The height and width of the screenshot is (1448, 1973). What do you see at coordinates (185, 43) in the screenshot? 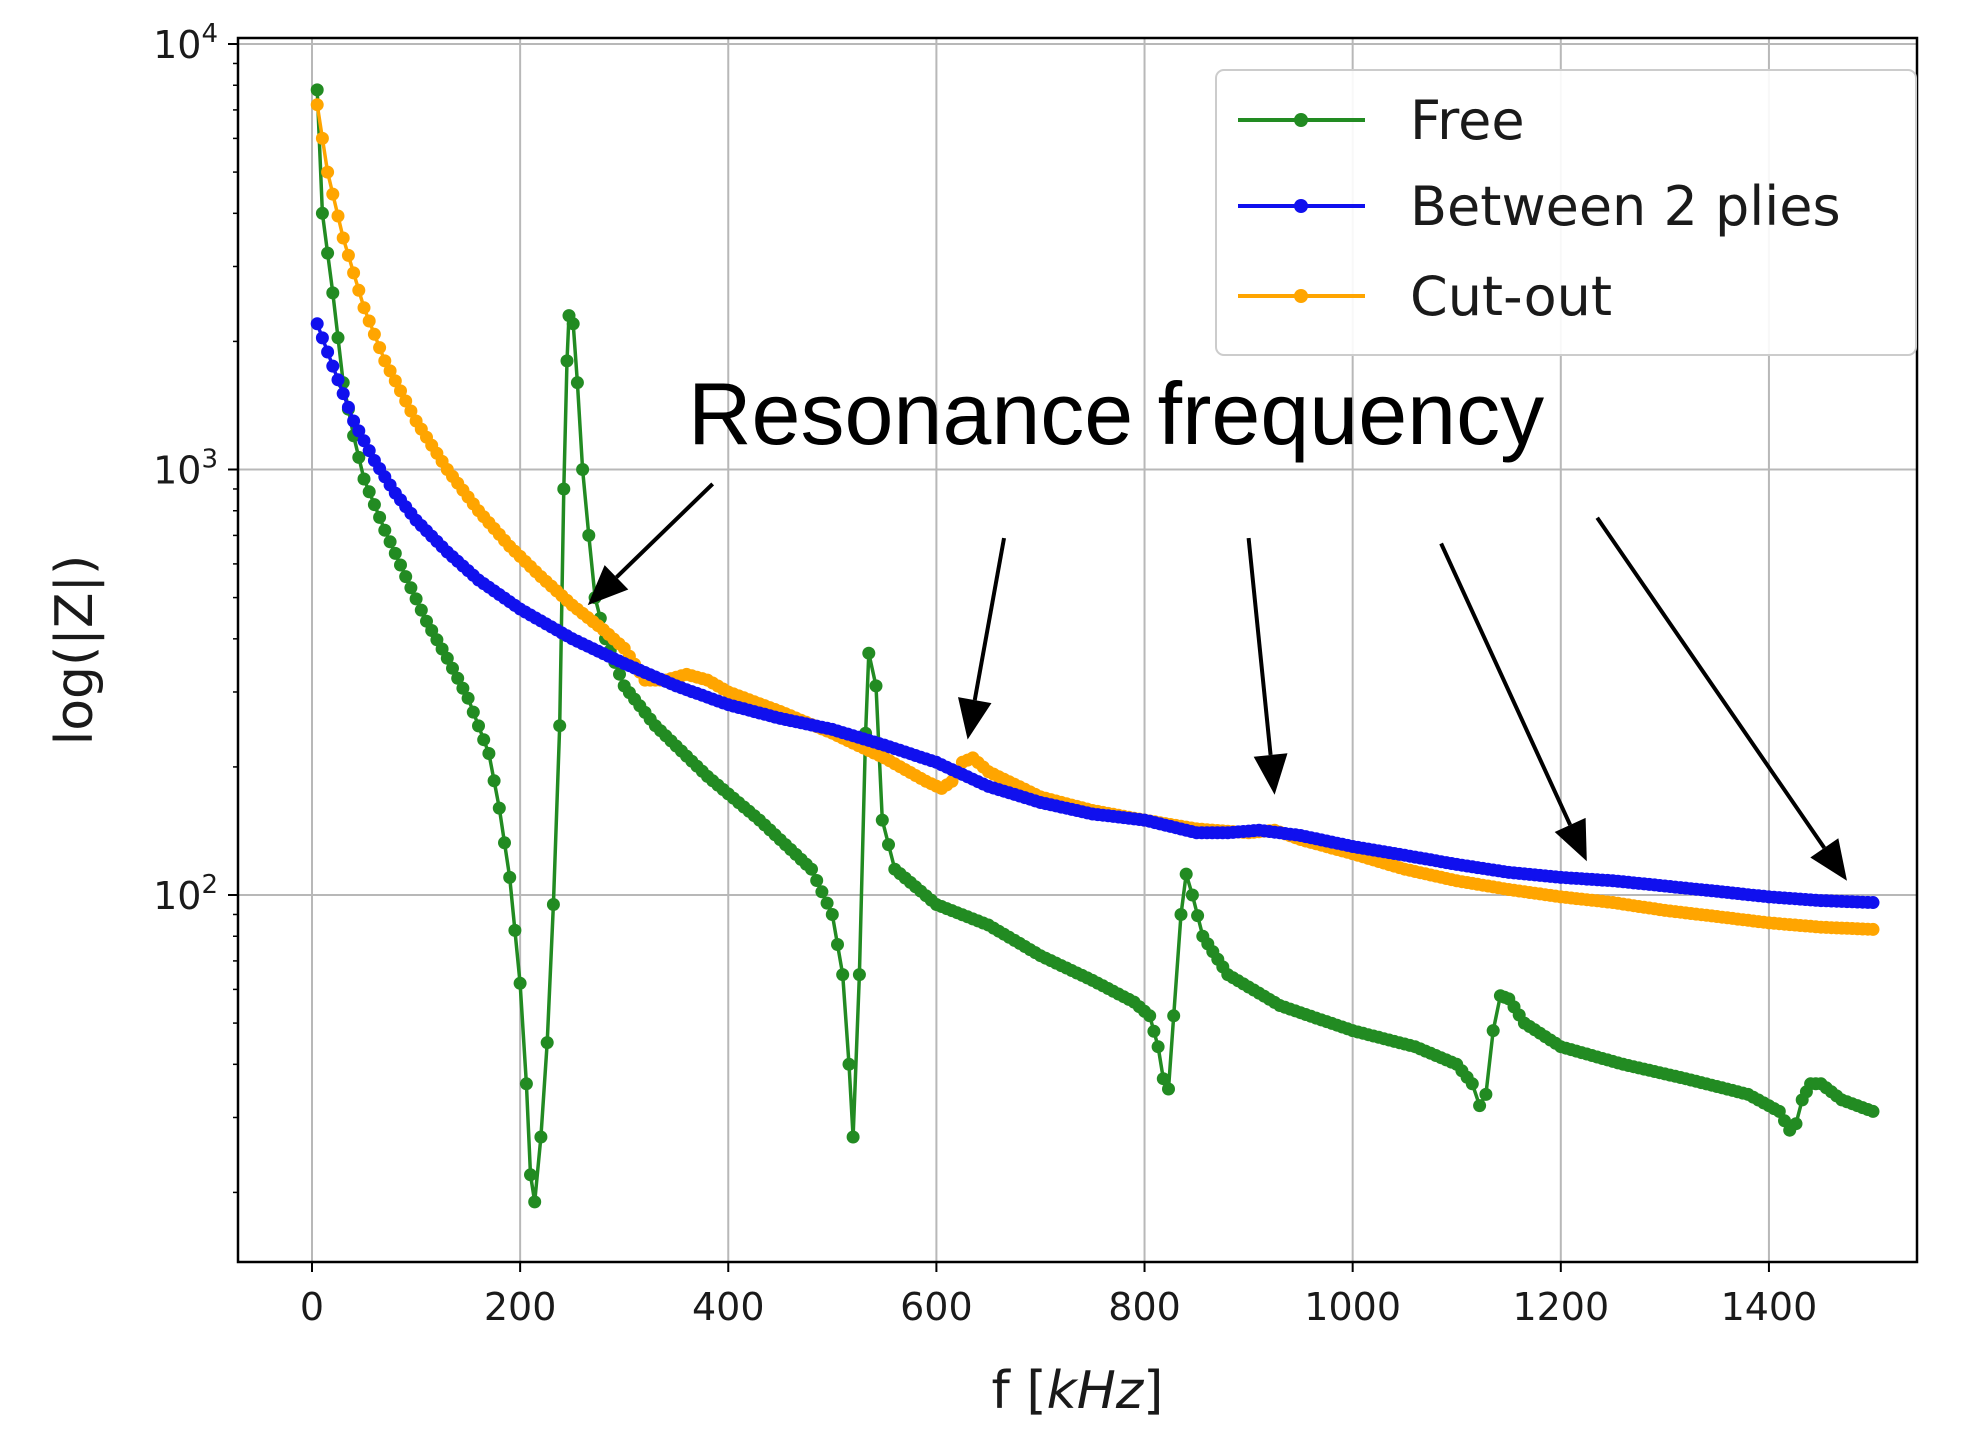
I see `y-tick-label: 10⁴` at bounding box center [185, 43].